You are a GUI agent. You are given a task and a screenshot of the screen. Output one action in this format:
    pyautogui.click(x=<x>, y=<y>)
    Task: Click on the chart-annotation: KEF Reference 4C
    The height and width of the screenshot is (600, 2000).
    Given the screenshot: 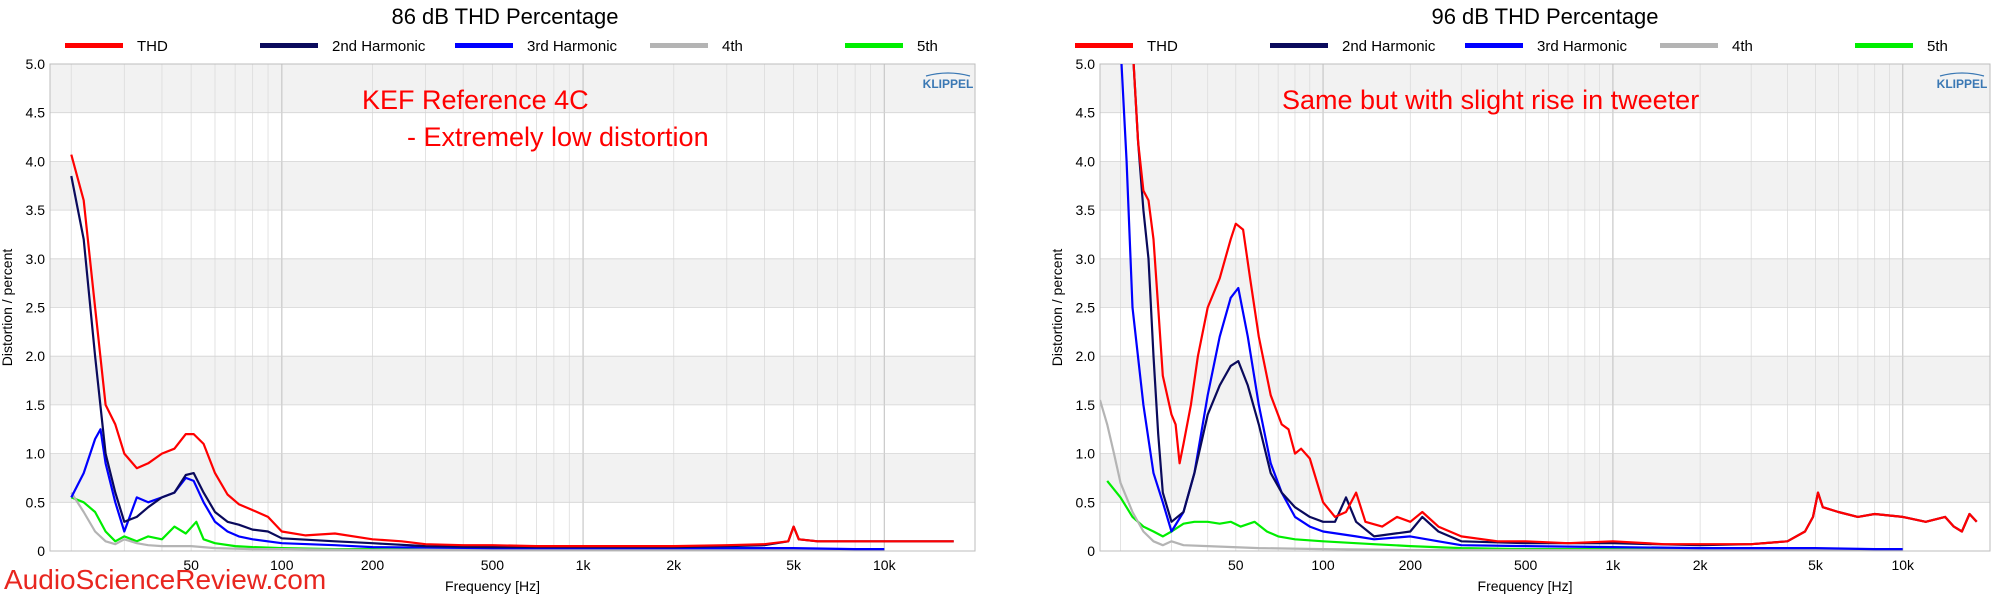 What is the action you would take?
    pyautogui.click(x=475, y=100)
    